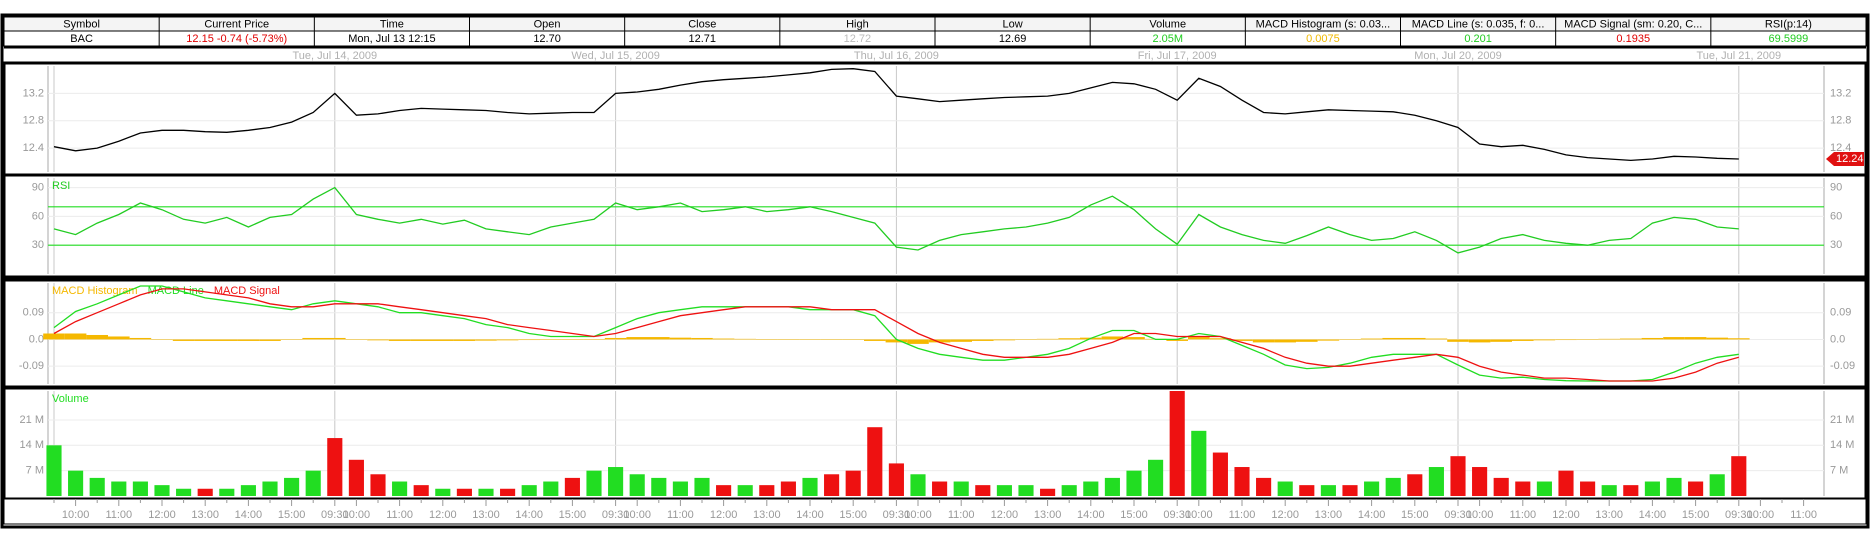  I want to click on column-header: Open, so click(547, 24).